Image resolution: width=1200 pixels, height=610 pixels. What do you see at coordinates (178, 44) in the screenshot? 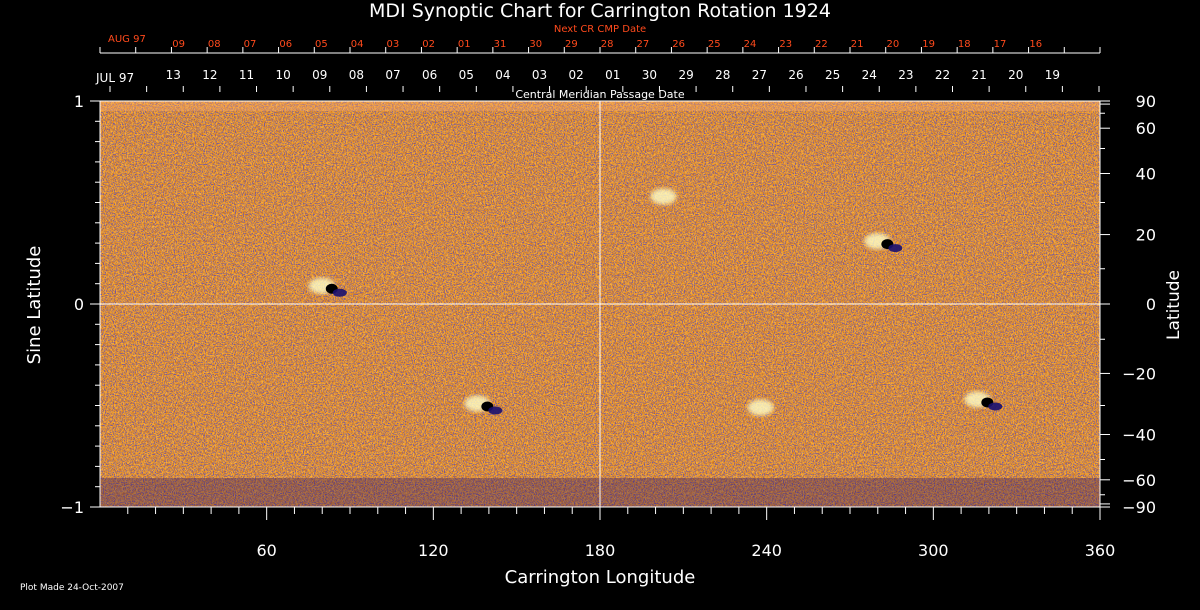
I see `next-cr-date-label: 09` at bounding box center [178, 44].